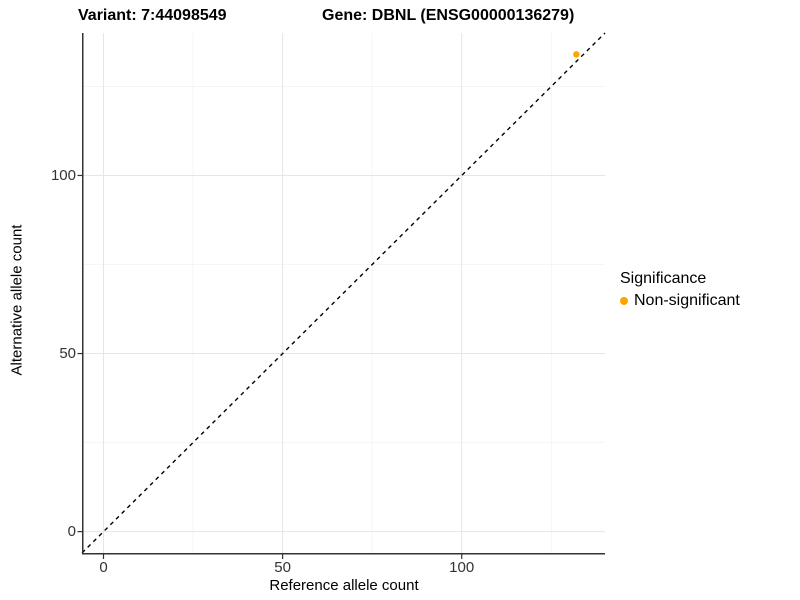 This screenshot has height=600, width=800. What do you see at coordinates (624, 301) in the screenshot?
I see `circle-icon` at bounding box center [624, 301].